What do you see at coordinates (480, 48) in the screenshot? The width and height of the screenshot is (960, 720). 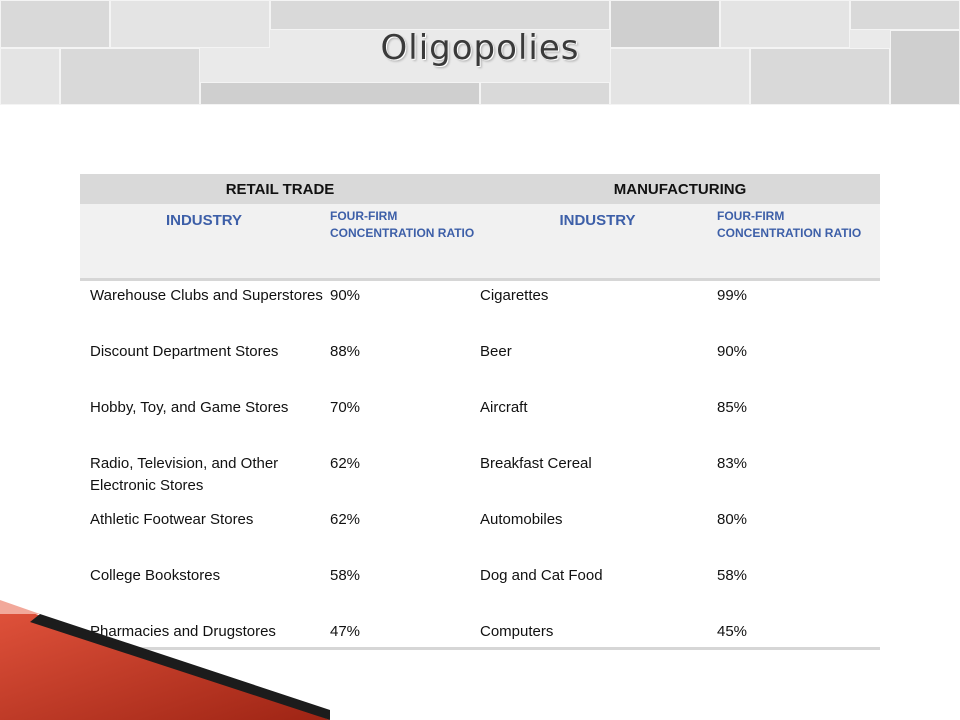 I see `slide-title: Oligopolies` at bounding box center [480, 48].